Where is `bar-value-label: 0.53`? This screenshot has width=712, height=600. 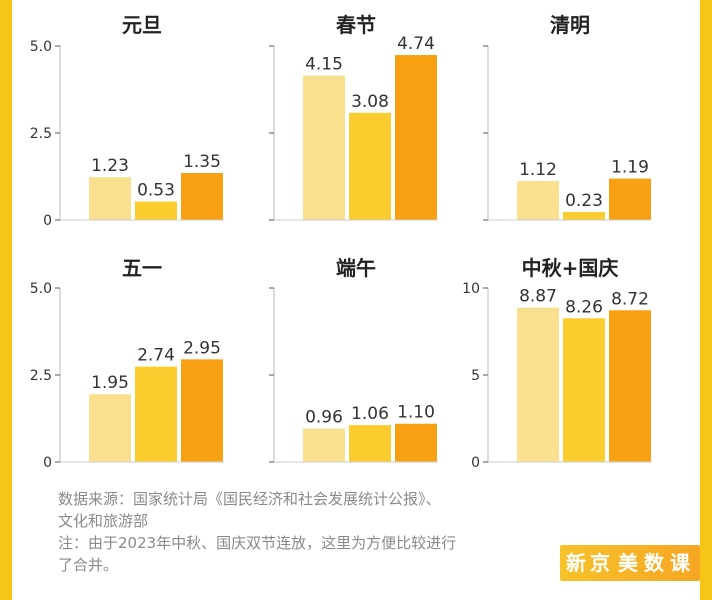 bar-value-label: 0.53 is located at coordinates (156, 191).